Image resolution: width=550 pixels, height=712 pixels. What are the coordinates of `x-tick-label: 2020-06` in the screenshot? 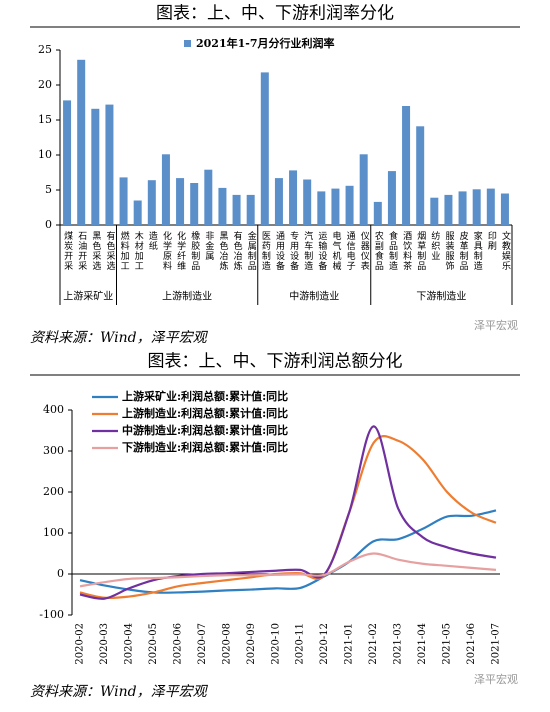 It's located at (177, 644).